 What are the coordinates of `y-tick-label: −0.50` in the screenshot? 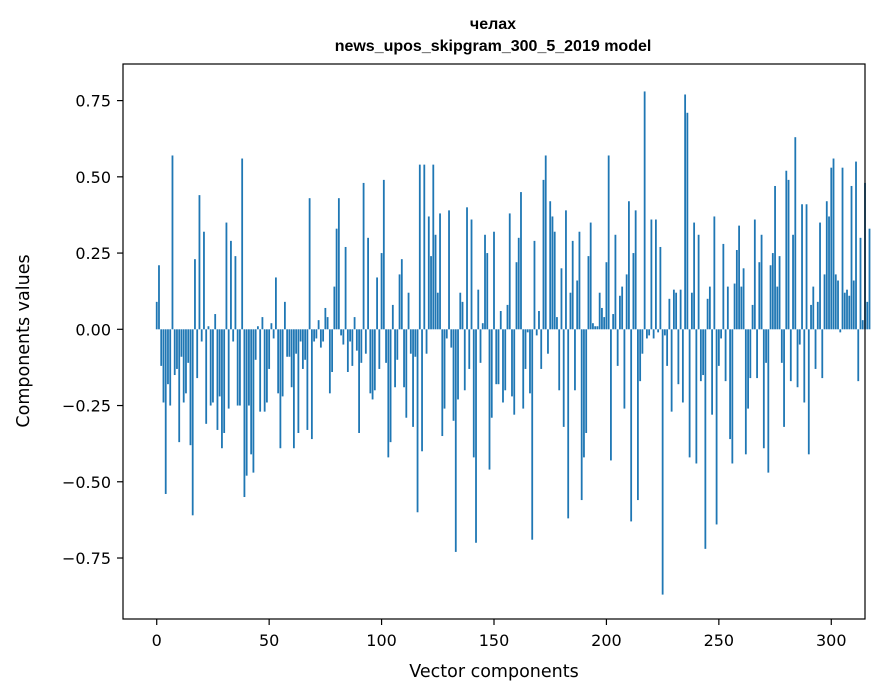 It's located at (86, 482).